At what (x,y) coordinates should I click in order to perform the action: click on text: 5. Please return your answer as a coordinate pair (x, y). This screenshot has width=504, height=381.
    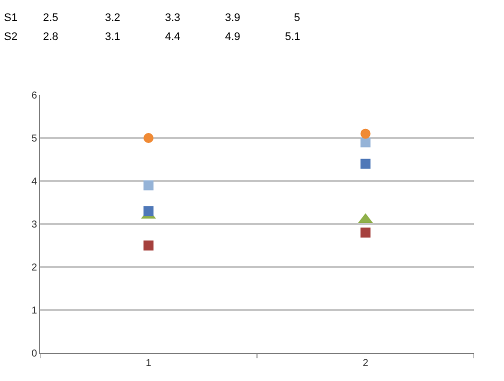
    Looking at the image, I should click on (297, 18).